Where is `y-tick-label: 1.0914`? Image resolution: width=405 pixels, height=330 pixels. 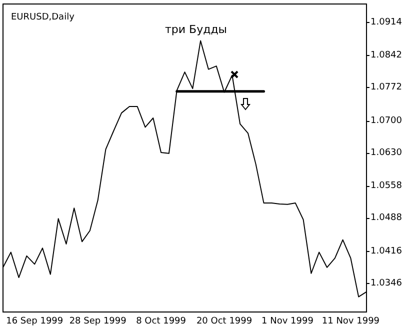
y-tick-label: 1.0914 is located at coordinates (386, 22).